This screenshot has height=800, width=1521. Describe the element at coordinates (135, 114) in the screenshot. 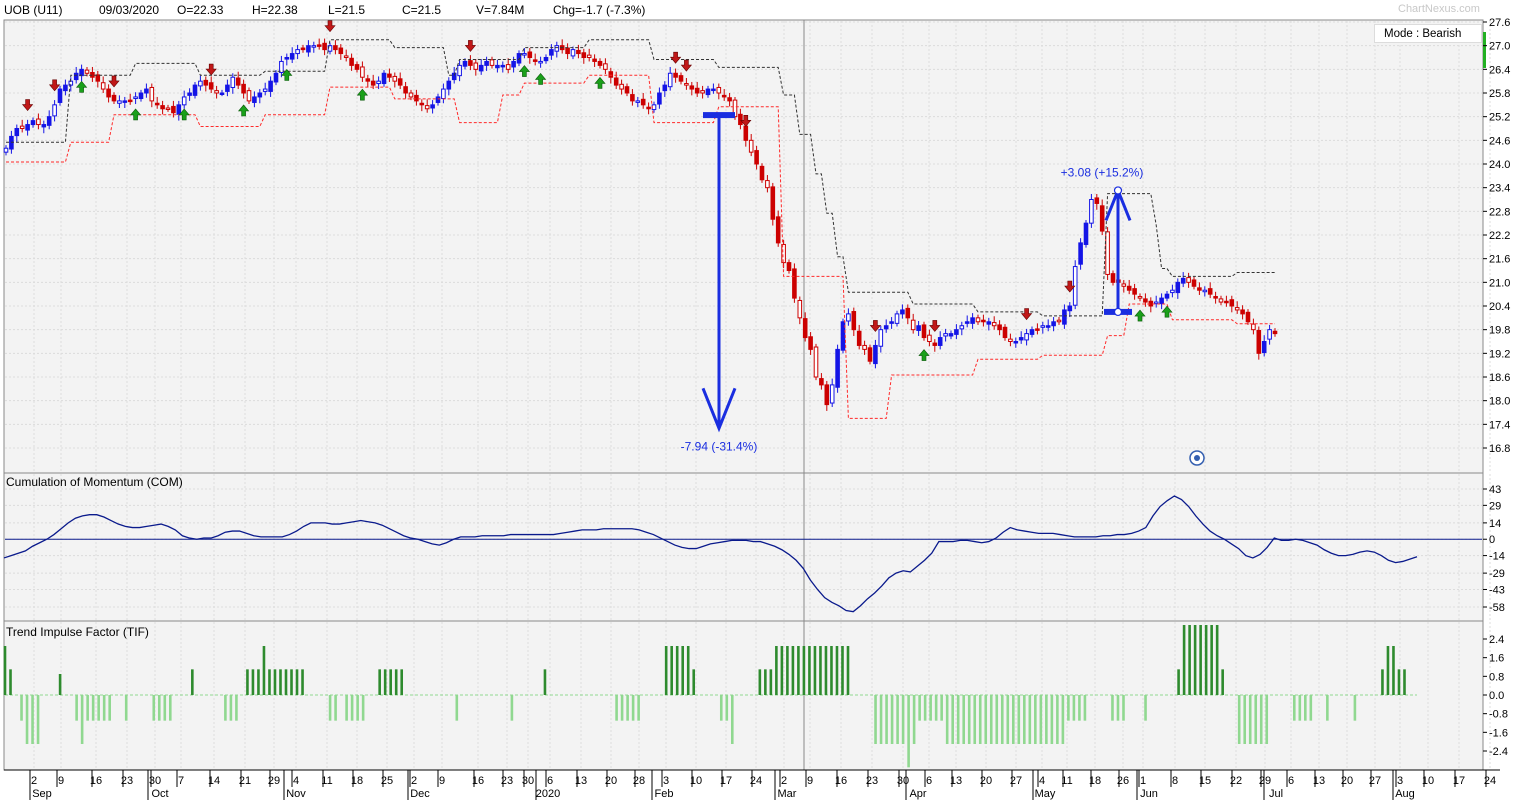

I see `buy-arrow-icon` at that location.